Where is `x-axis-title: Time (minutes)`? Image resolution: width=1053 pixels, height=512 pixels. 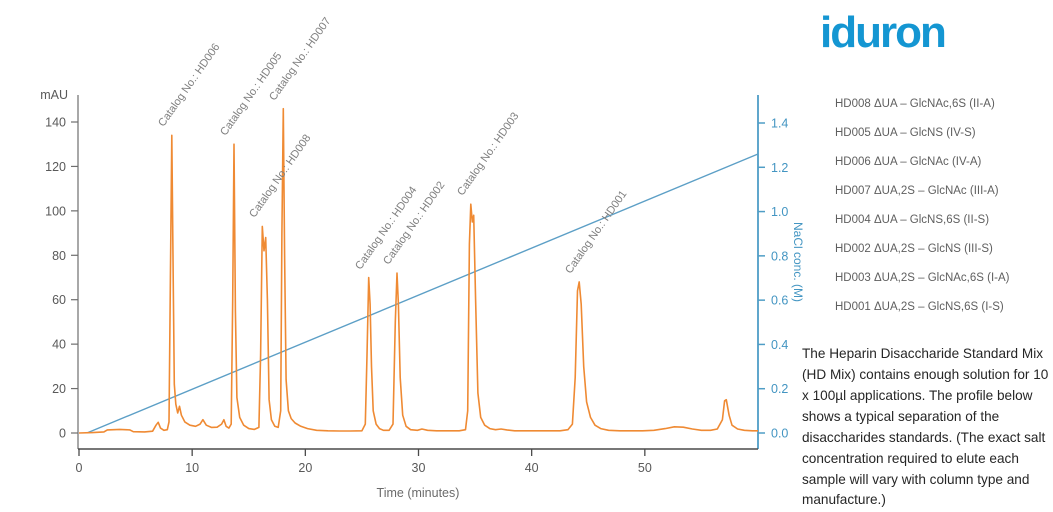 x-axis-title: Time (minutes) is located at coordinates (418, 493).